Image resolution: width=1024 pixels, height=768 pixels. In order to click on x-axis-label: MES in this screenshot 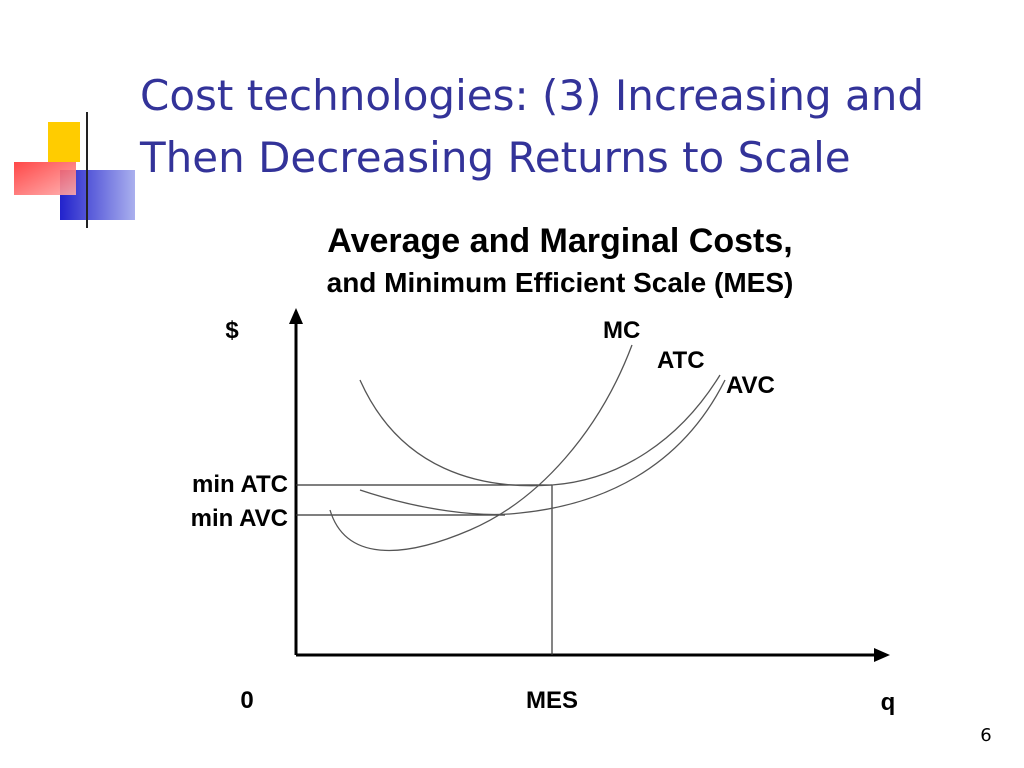, I will do `click(552, 700)`.